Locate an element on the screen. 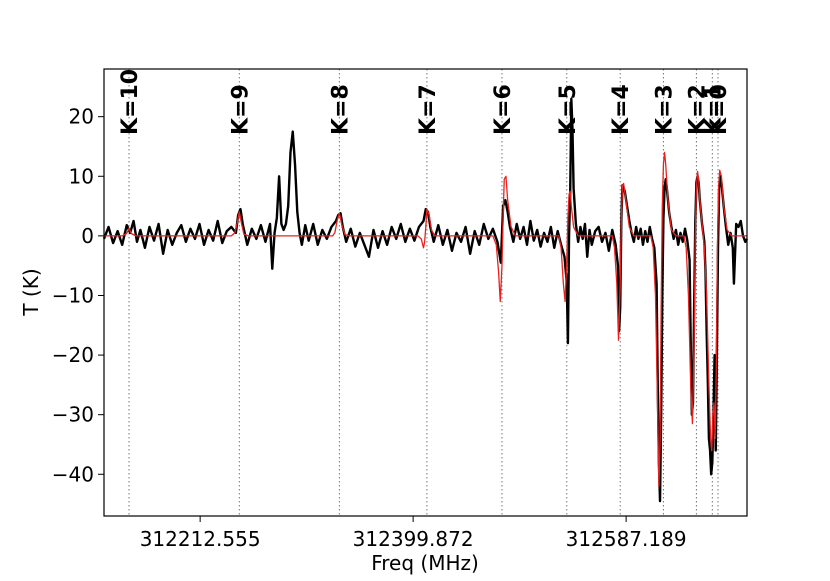  y-tick-label-5: −30 is located at coordinates (73, 415).